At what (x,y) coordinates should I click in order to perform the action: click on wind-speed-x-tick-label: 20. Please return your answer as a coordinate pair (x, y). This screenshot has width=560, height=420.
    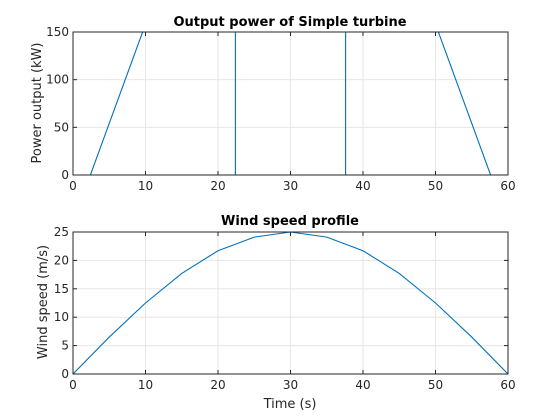
    Looking at the image, I should click on (217, 385).